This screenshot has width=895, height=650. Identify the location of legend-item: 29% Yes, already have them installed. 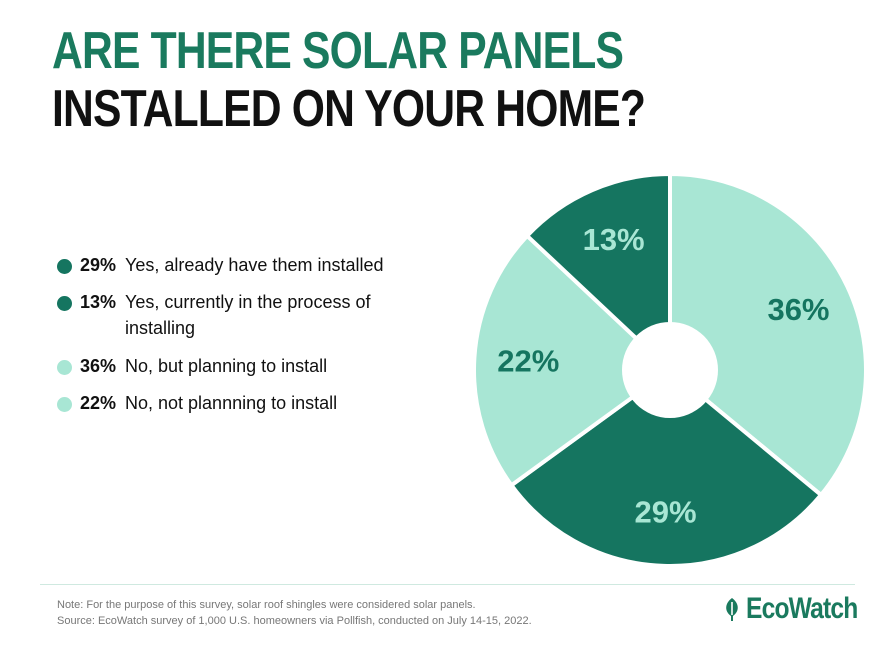
(247, 266).